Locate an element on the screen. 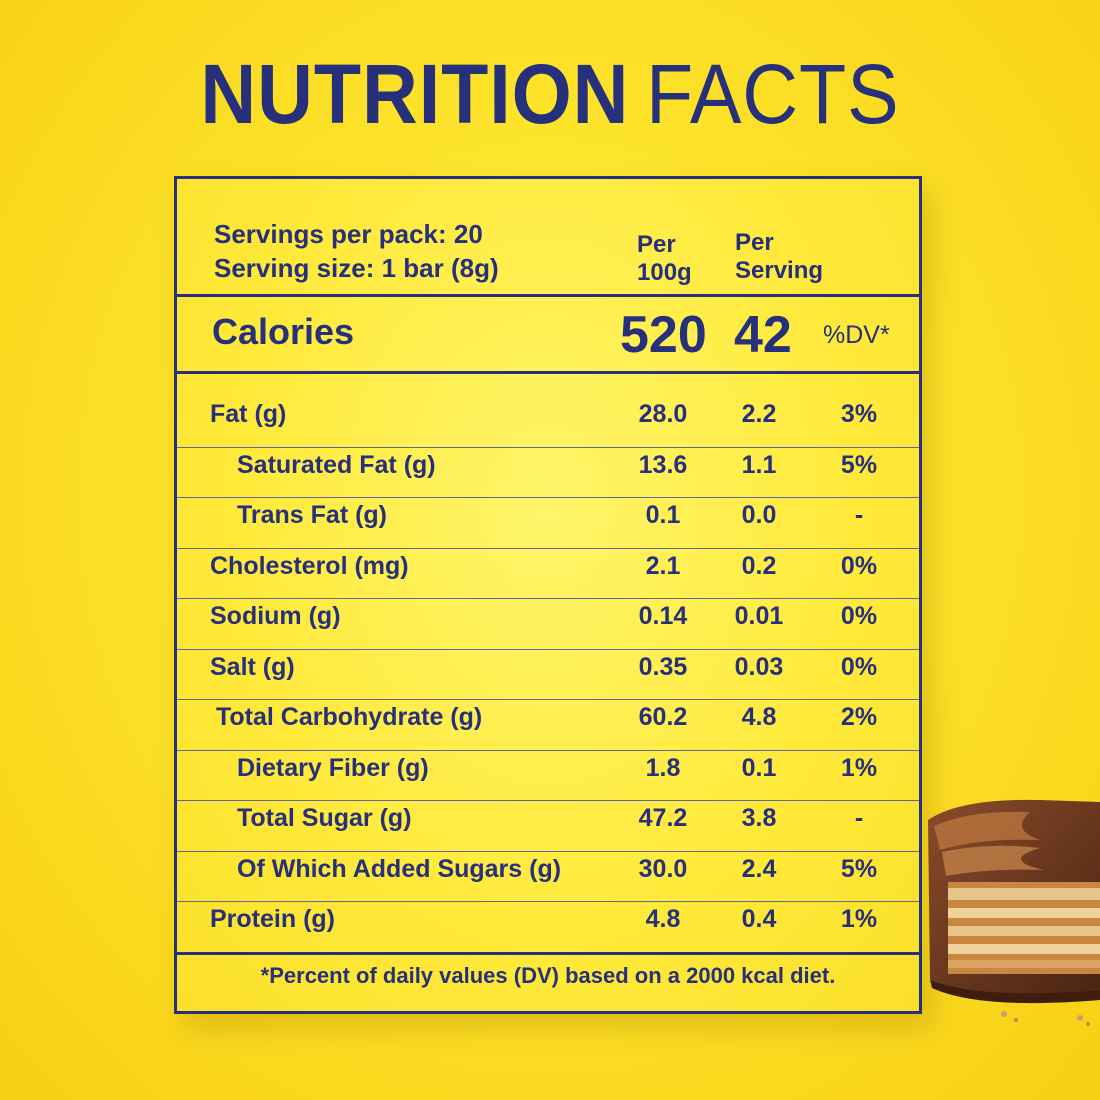 This screenshot has height=1100, width=1100. nutrient-label: Of Which Added Sugars (g) is located at coordinates (399, 868).